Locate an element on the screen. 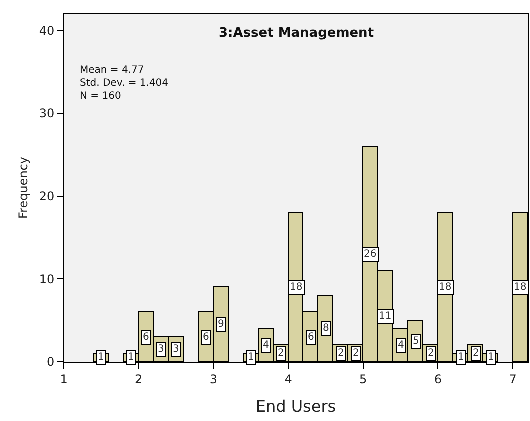 Image resolution: width=530 pixels, height=421 pixels. y-axis-title: Frequency is located at coordinates (23, 188).